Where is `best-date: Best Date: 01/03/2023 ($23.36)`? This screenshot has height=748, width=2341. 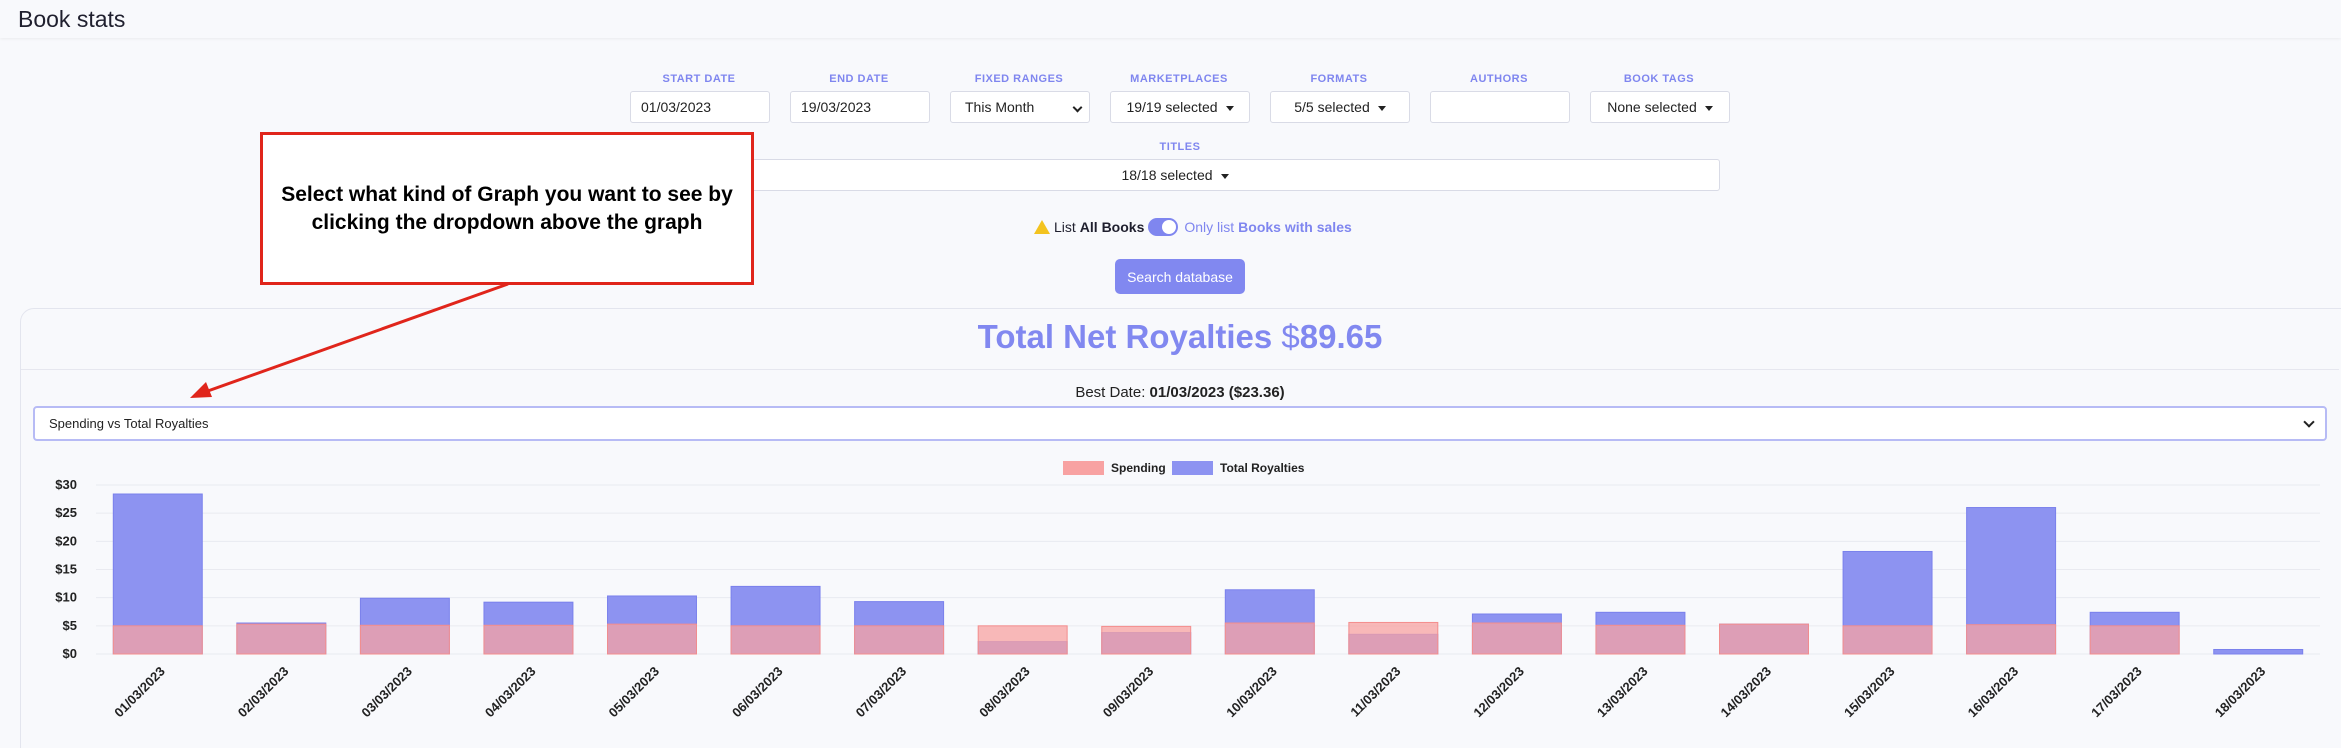
best-date: Best Date: 01/03/2023 ($23.36) is located at coordinates (1170, 392).